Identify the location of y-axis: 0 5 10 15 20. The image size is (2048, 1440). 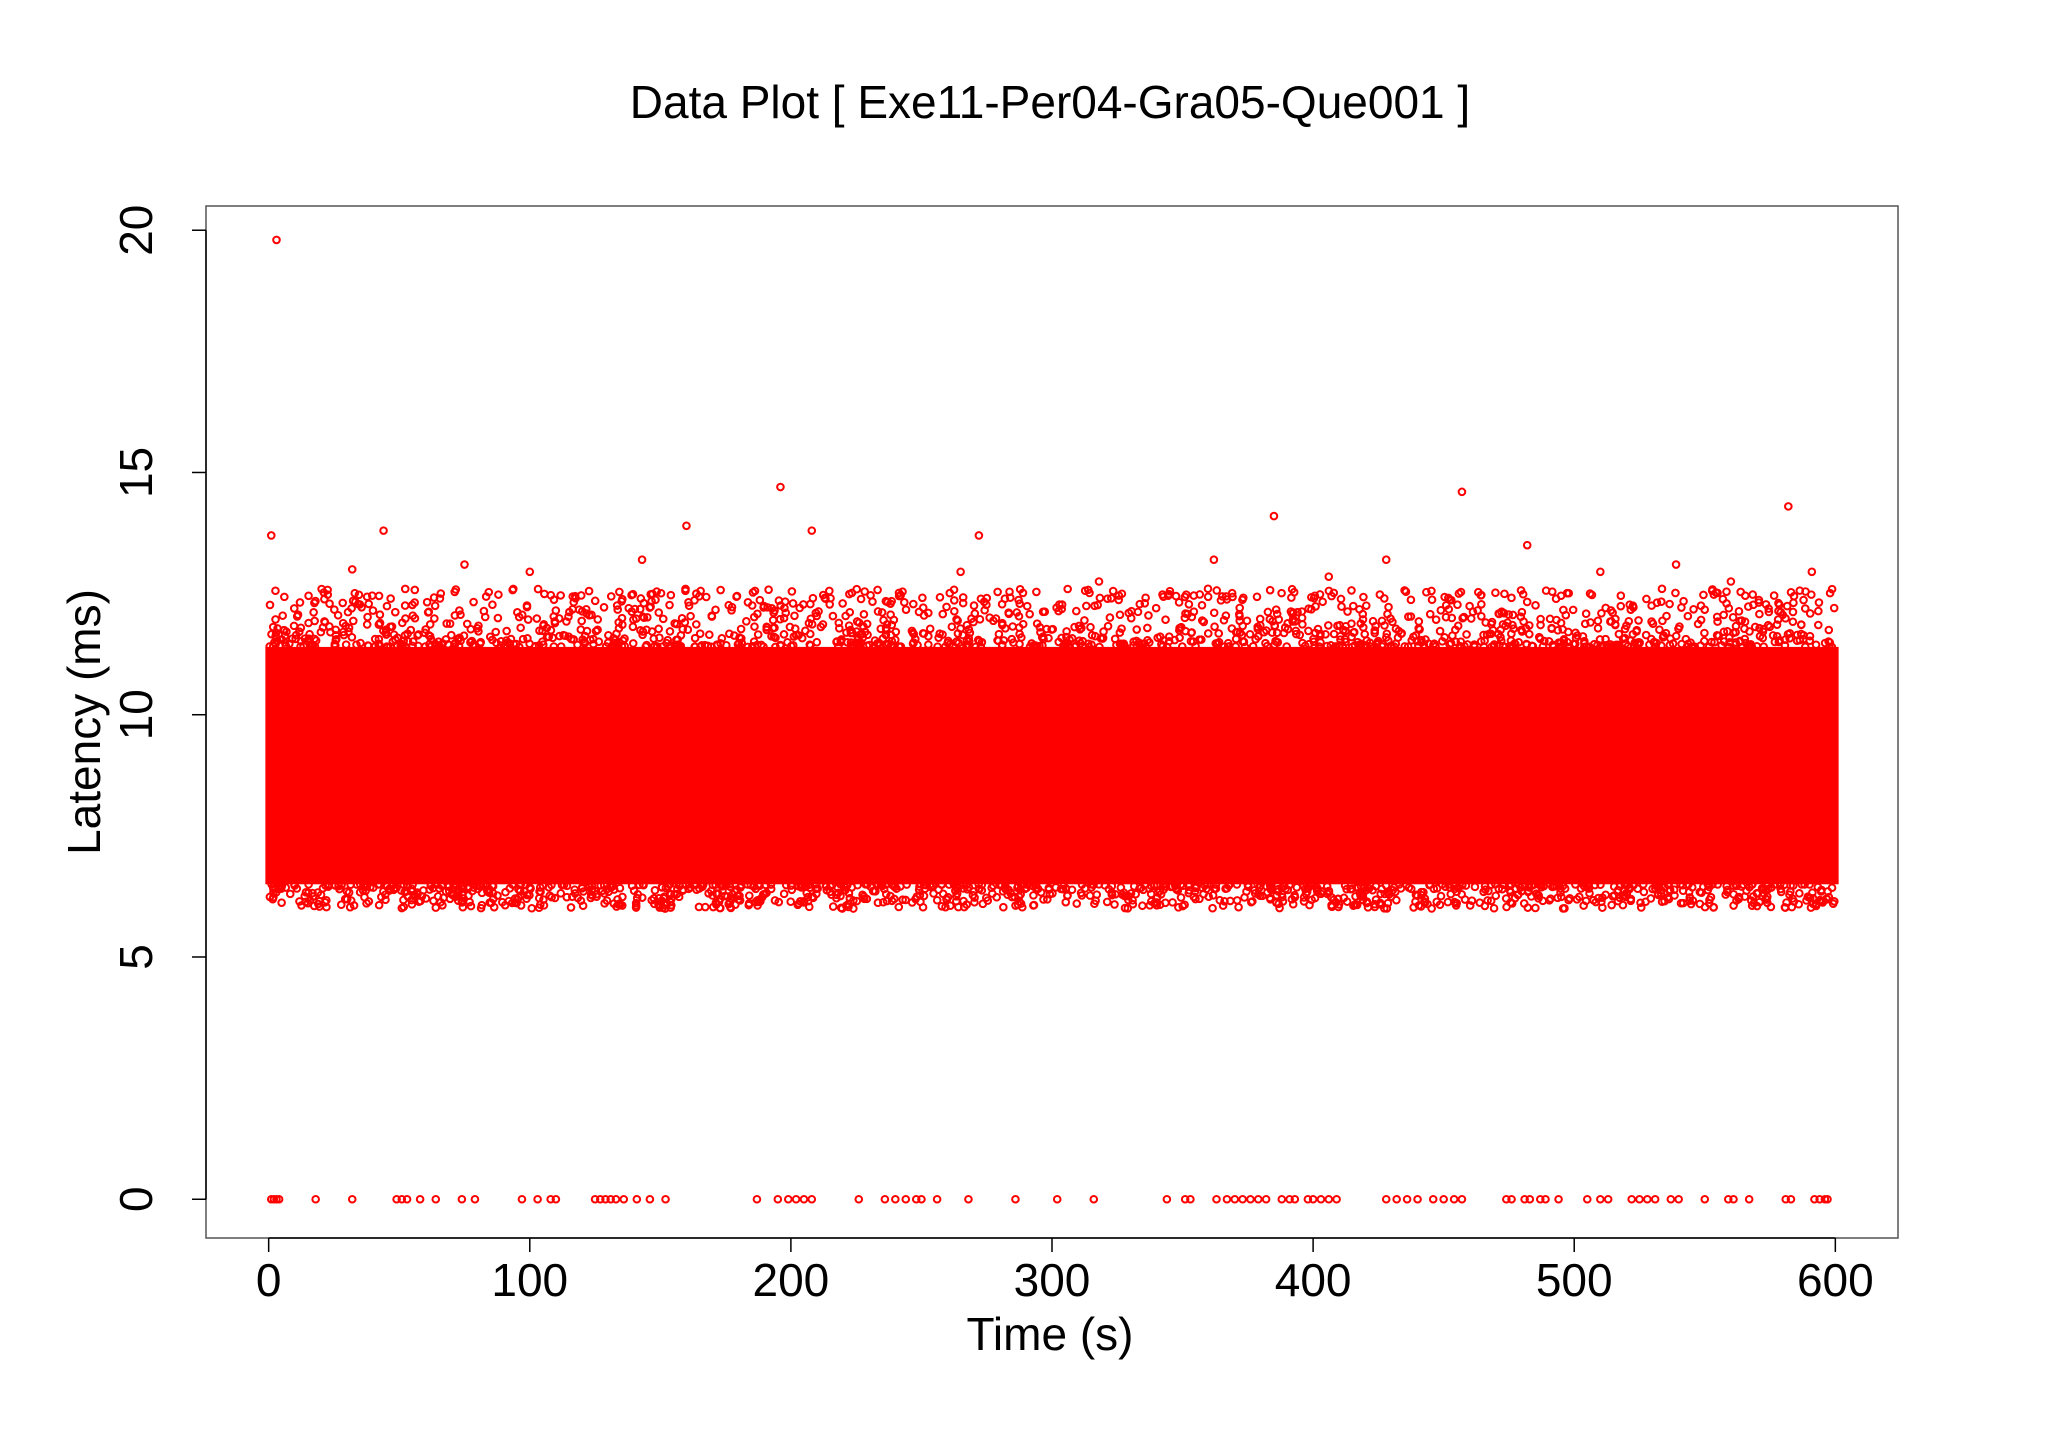
(158, 708).